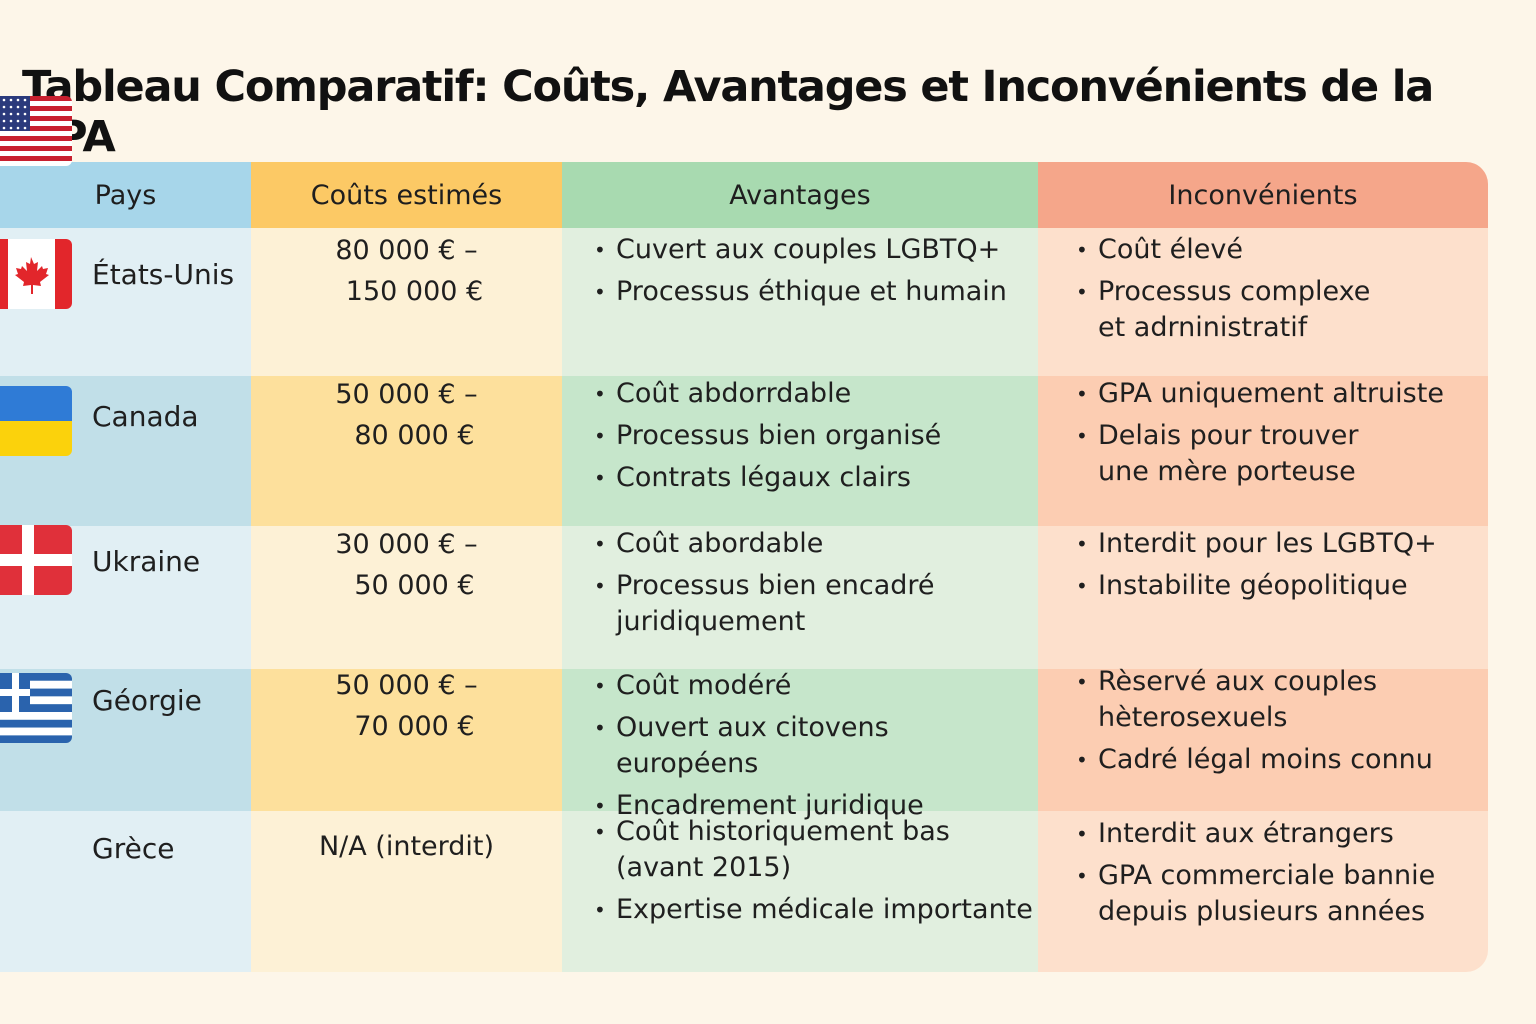 Image resolution: width=1536 pixels, height=1024 pixels. What do you see at coordinates (815, 686) in the screenshot?
I see `avantage-item: Coût modéré` at bounding box center [815, 686].